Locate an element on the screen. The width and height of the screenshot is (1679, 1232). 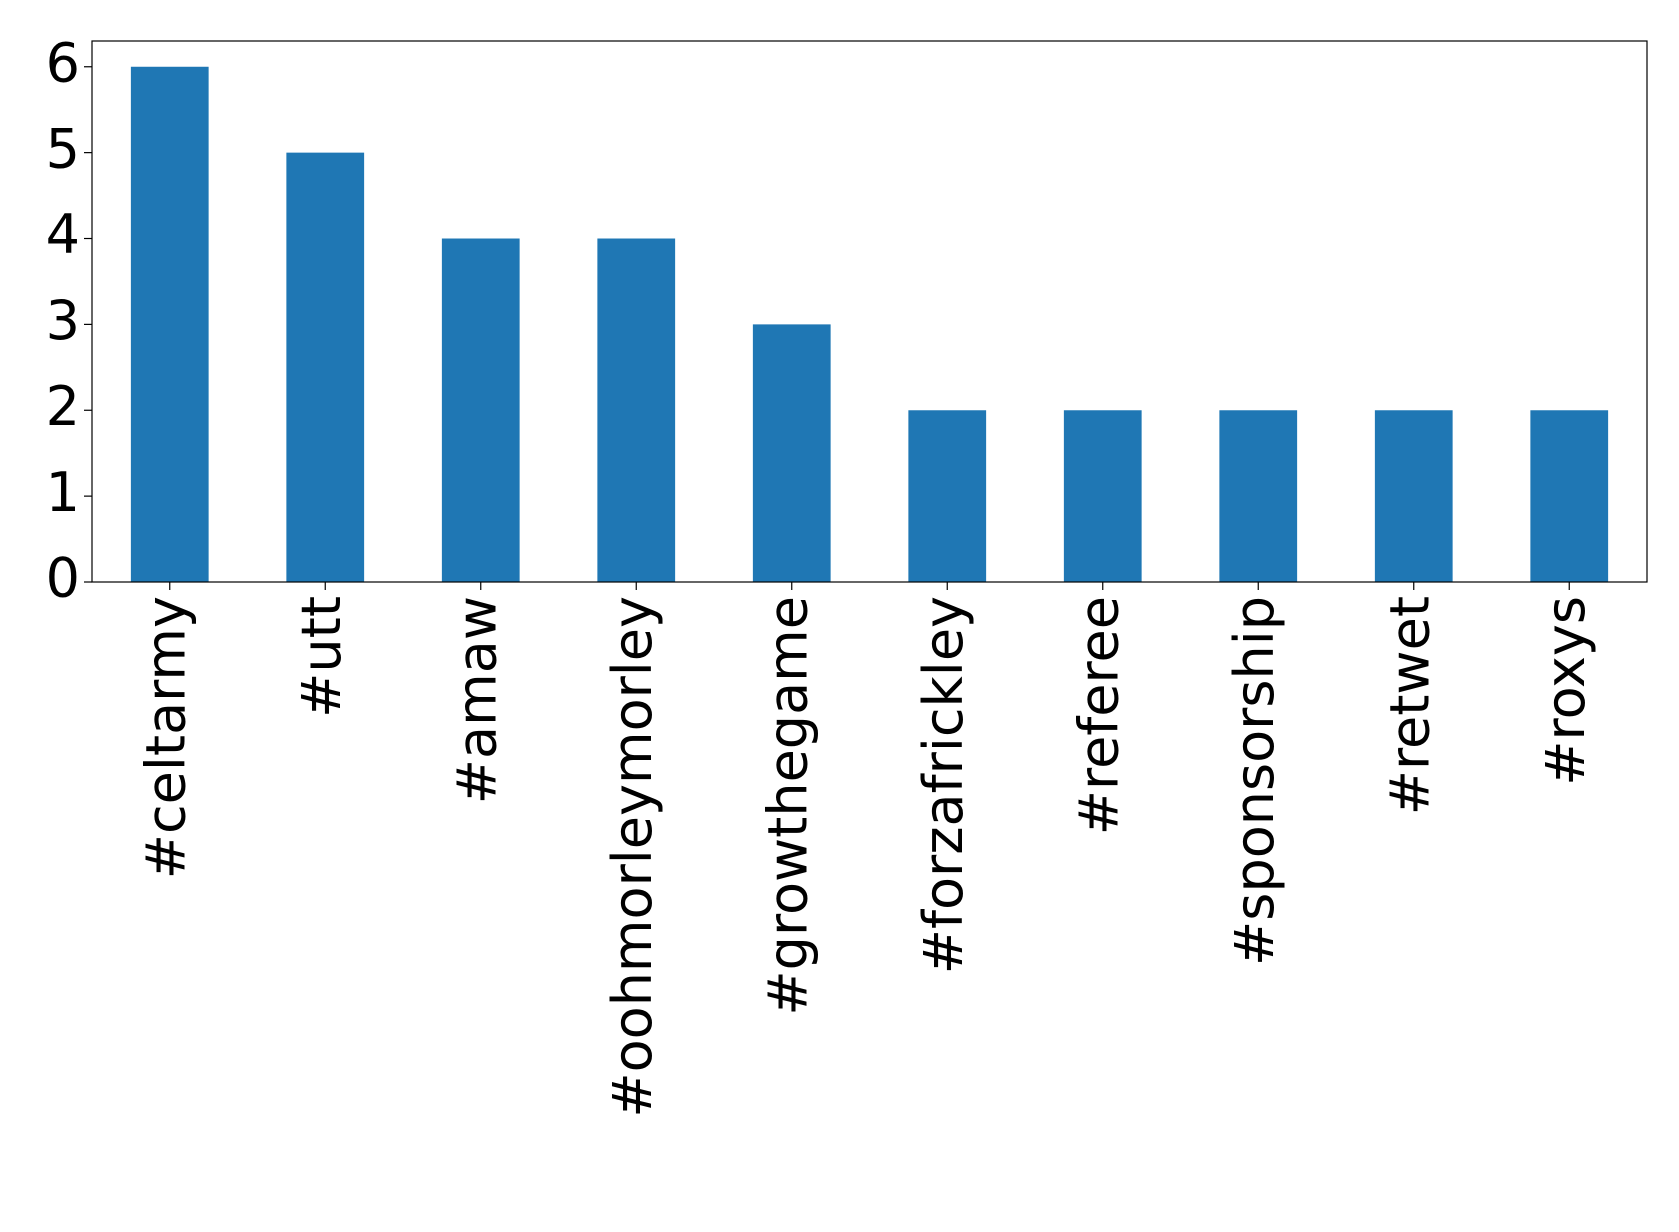
x-tick-label: #retwet is located at coordinates (1409, 705).